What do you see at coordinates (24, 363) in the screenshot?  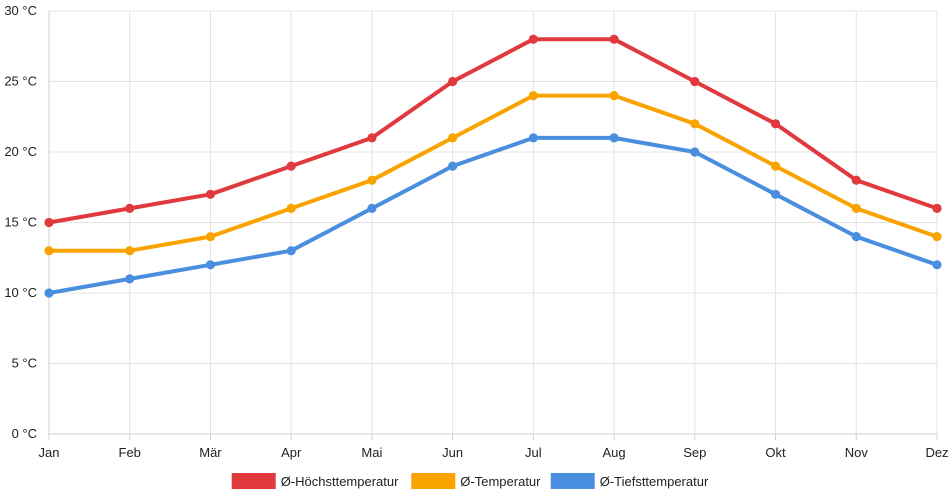 I see `y-tick-label: 5 °C` at bounding box center [24, 363].